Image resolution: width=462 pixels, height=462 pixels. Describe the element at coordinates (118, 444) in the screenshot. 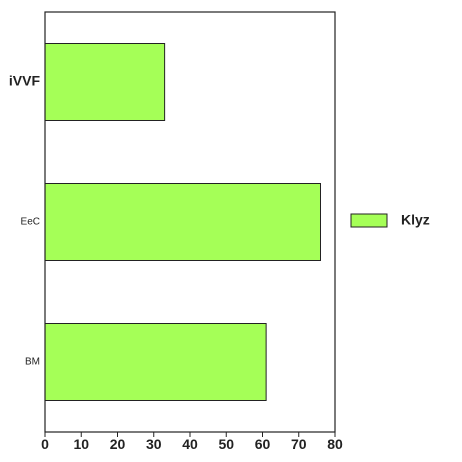

I see `x-tick-label-20: 20` at that location.